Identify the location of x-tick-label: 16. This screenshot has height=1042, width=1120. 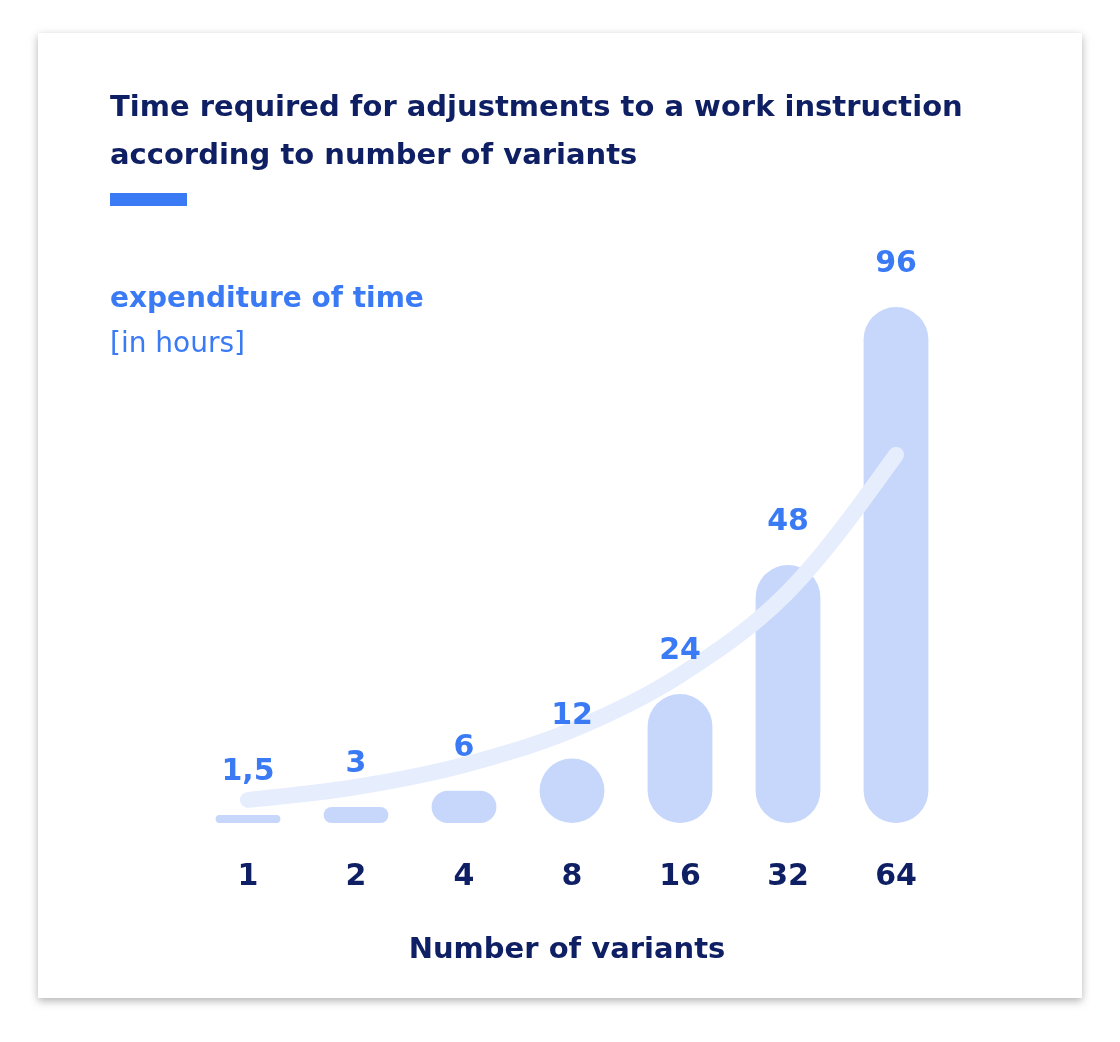
(680, 874).